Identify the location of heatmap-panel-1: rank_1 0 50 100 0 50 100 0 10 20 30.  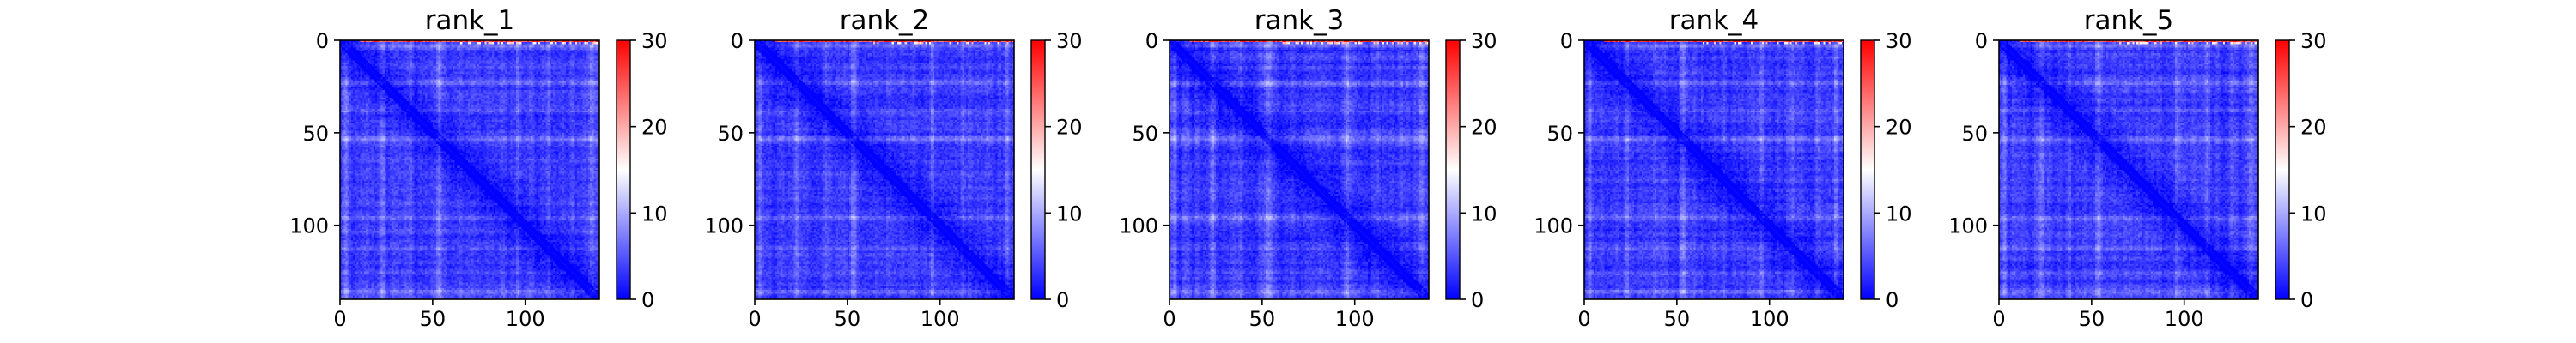
(478, 168).